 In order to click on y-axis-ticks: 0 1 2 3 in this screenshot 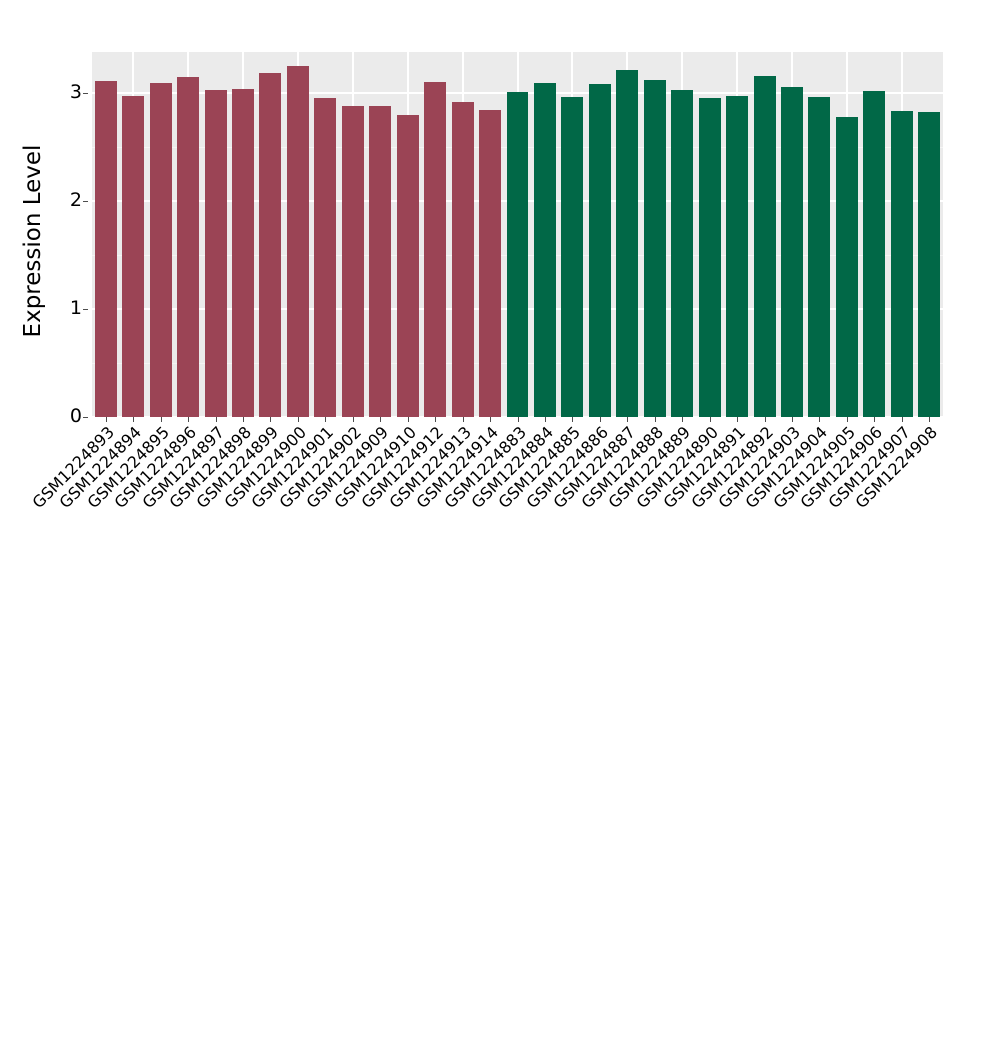, I will do `click(70, 290)`.